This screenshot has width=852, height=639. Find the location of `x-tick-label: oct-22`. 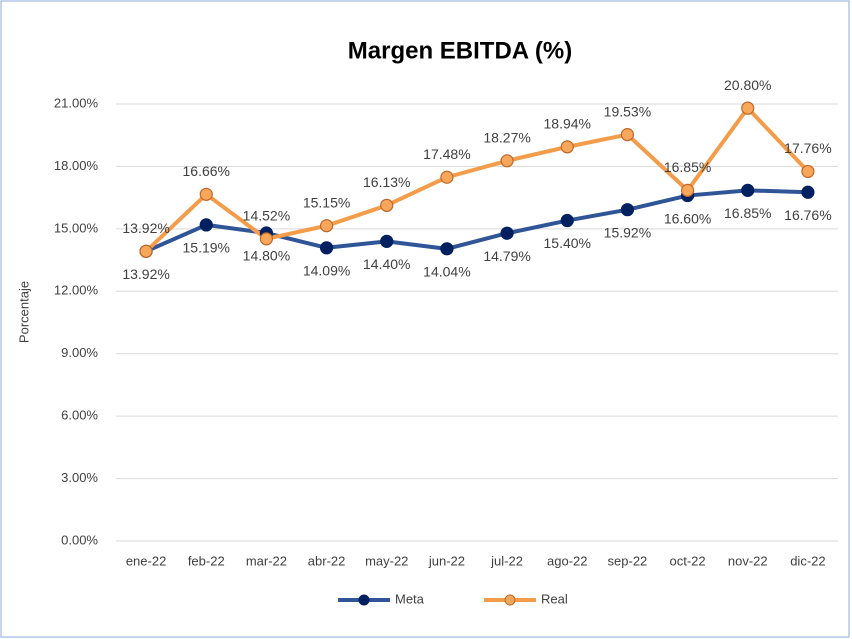

x-tick-label: oct-22 is located at coordinates (688, 560).